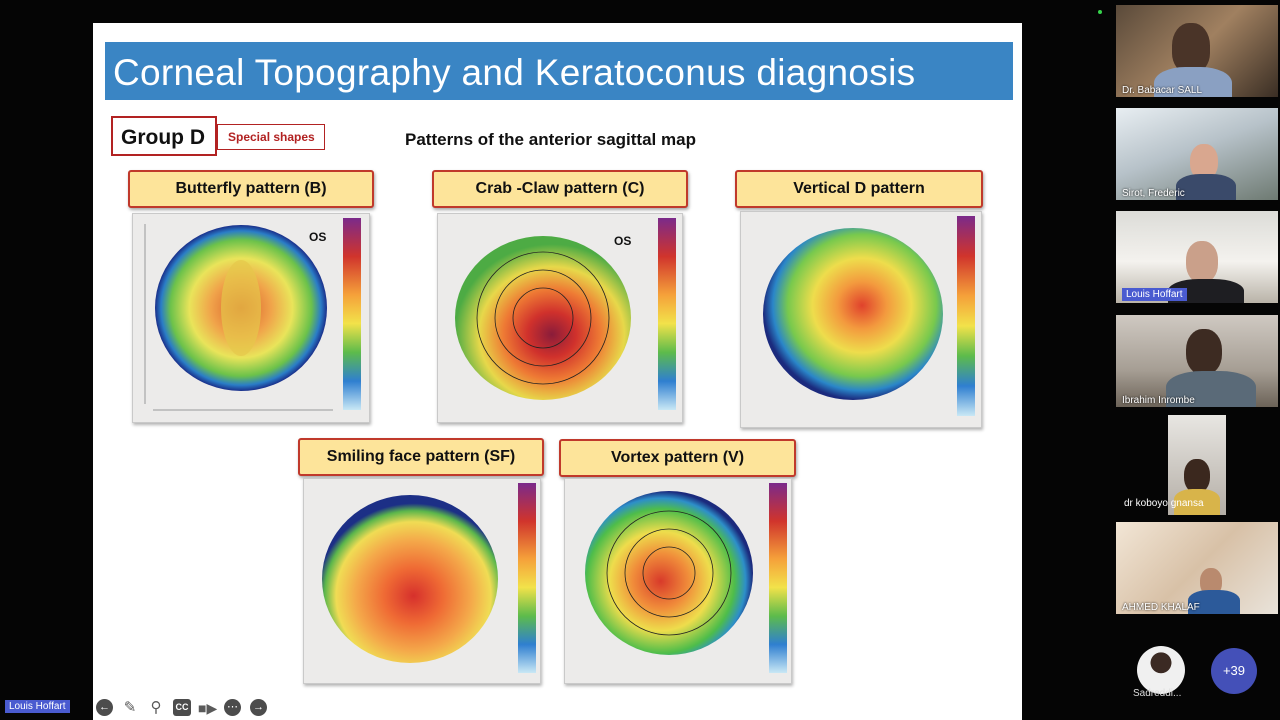 This screenshot has width=1280, height=720. What do you see at coordinates (318, 237) in the screenshot?
I see `eye-label-butterfly: OS` at bounding box center [318, 237].